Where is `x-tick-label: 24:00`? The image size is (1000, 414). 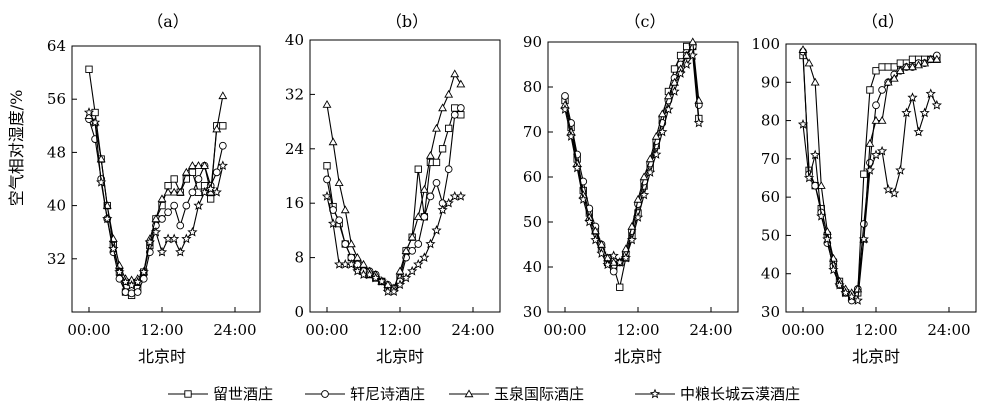
x-tick-label: 24:00 is located at coordinates (710, 330).